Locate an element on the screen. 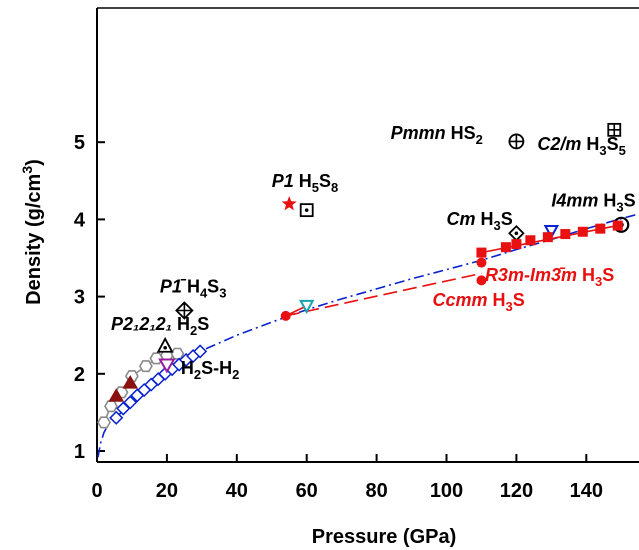 The width and height of the screenshot is (639, 550). curve-line is located at coordinates (383, 294).